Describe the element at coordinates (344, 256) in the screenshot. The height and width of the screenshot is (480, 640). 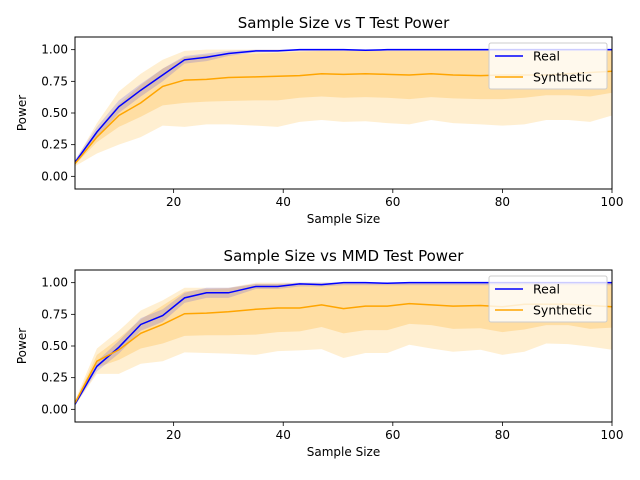
I see `chart-title: Sample Size vs MMD Test Power` at that location.